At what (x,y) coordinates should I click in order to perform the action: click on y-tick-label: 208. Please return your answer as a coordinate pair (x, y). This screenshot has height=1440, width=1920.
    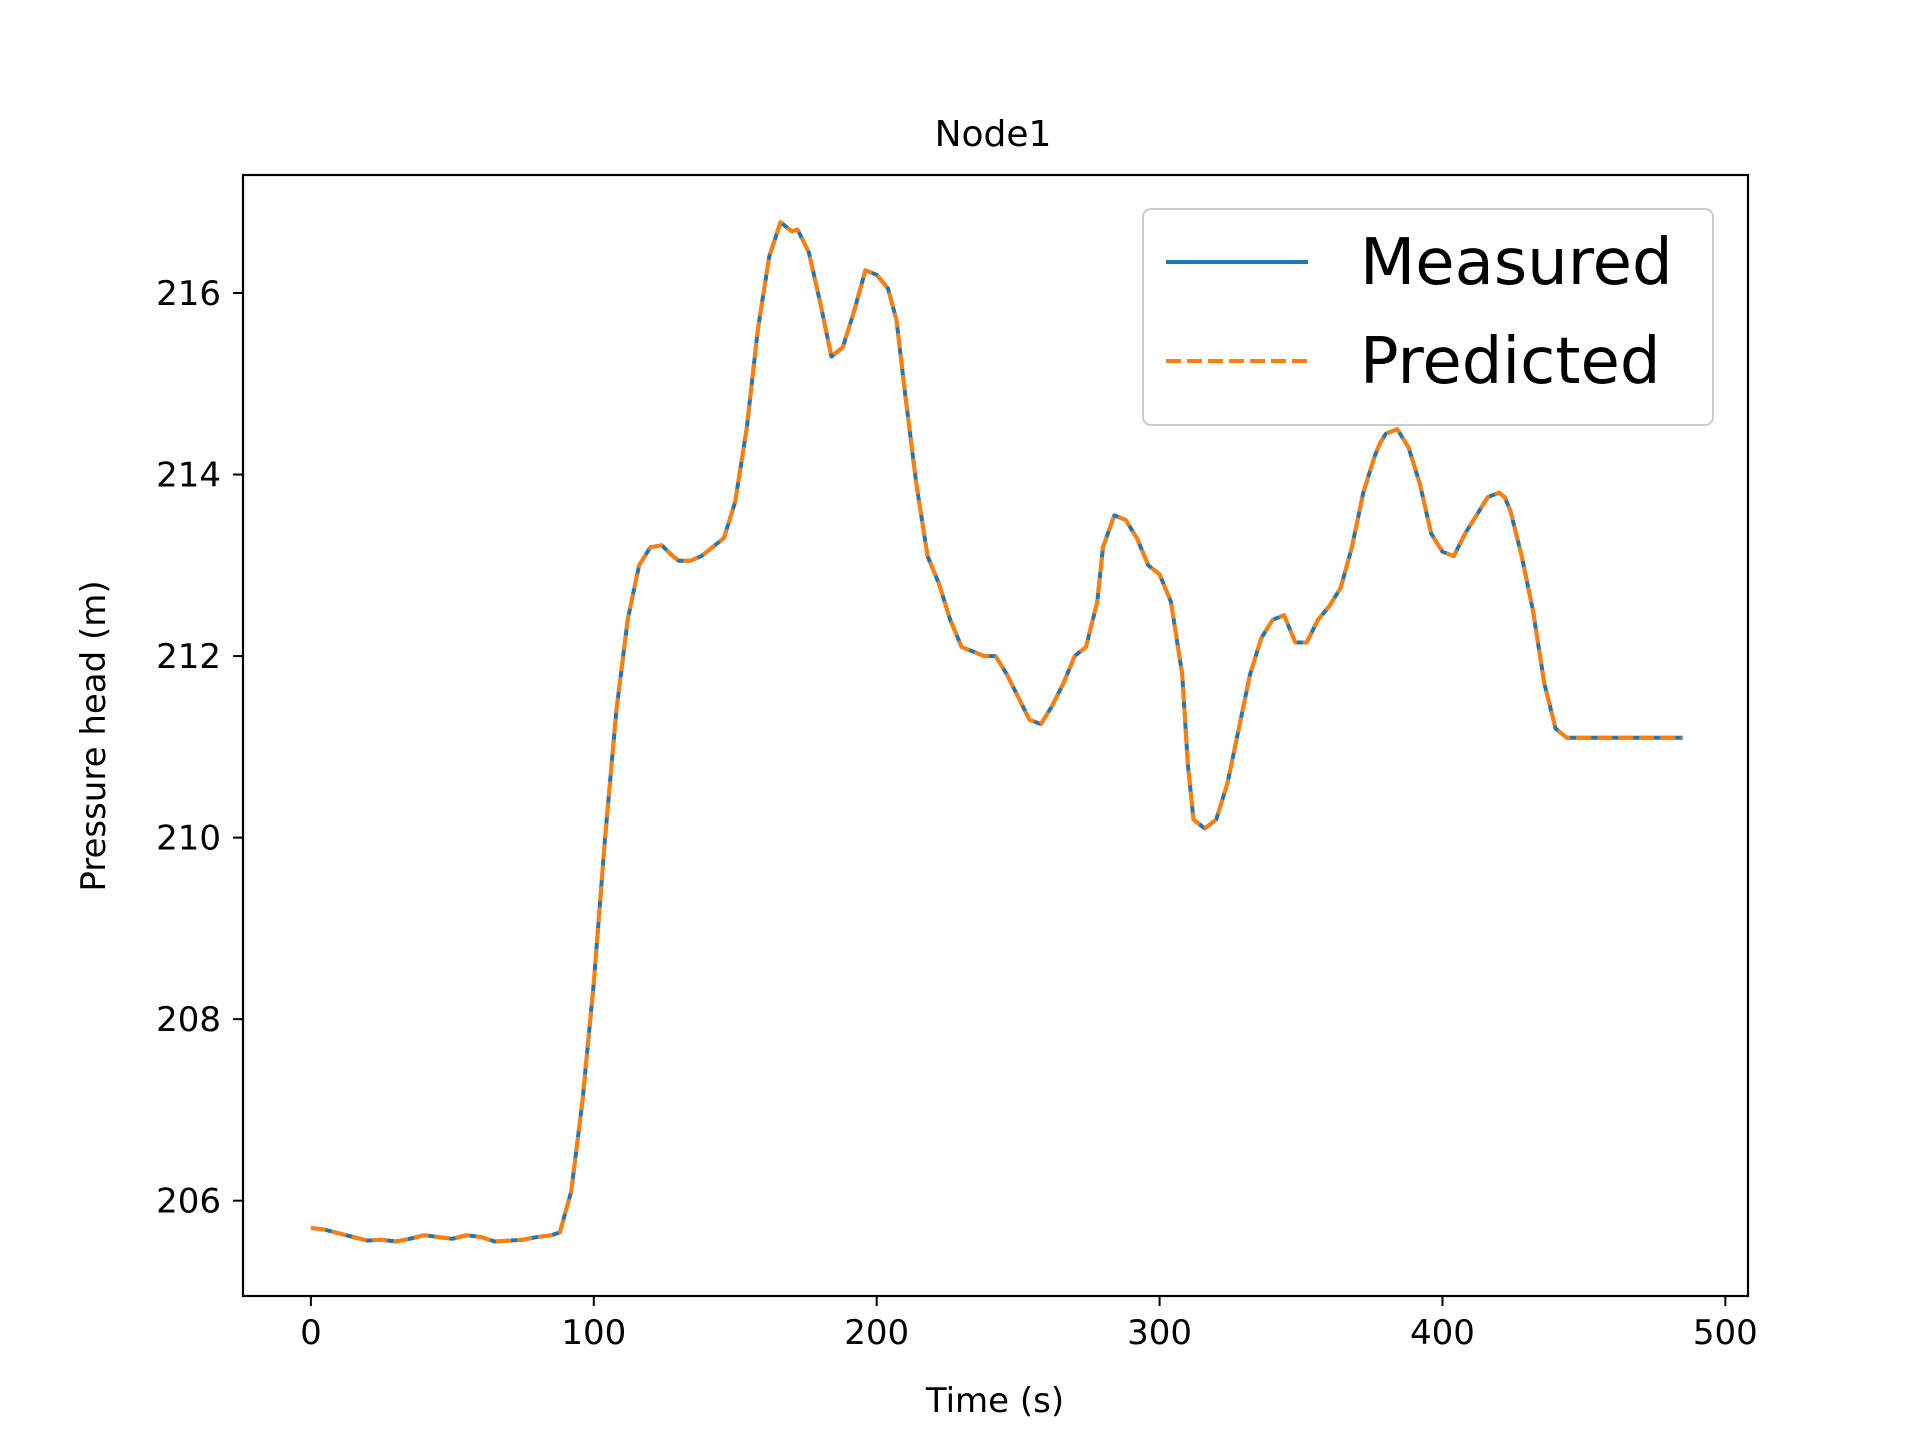
    Looking at the image, I should click on (188, 1020).